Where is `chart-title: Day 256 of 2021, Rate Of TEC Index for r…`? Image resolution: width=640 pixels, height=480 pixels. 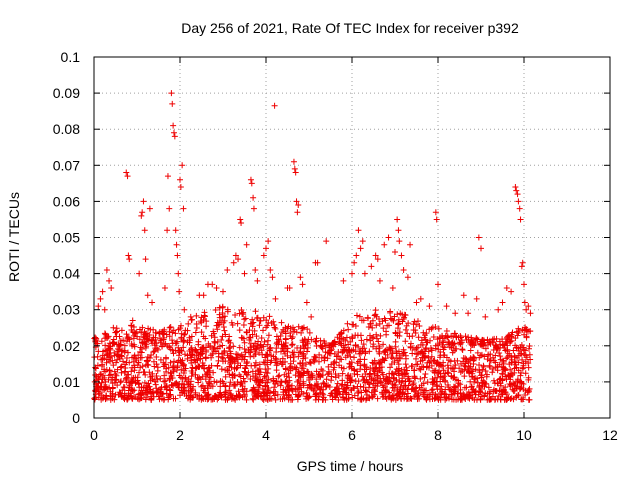 chart-title: Day 256 of 2021, Rate Of TEC Index for r… is located at coordinates (350, 28).